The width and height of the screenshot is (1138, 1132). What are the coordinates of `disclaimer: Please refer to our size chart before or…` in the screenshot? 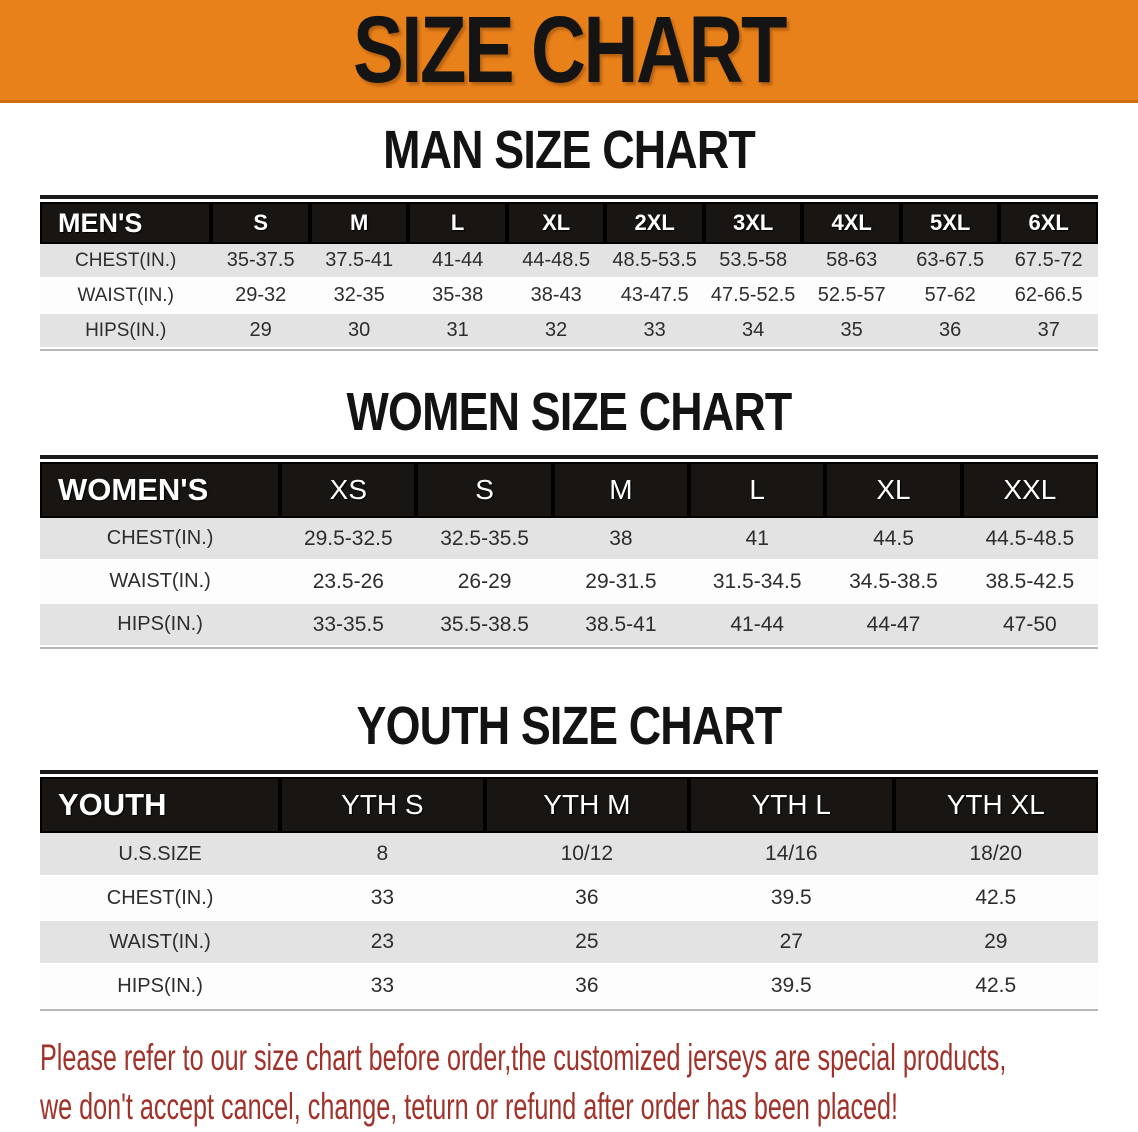 It's located at (589, 1082).